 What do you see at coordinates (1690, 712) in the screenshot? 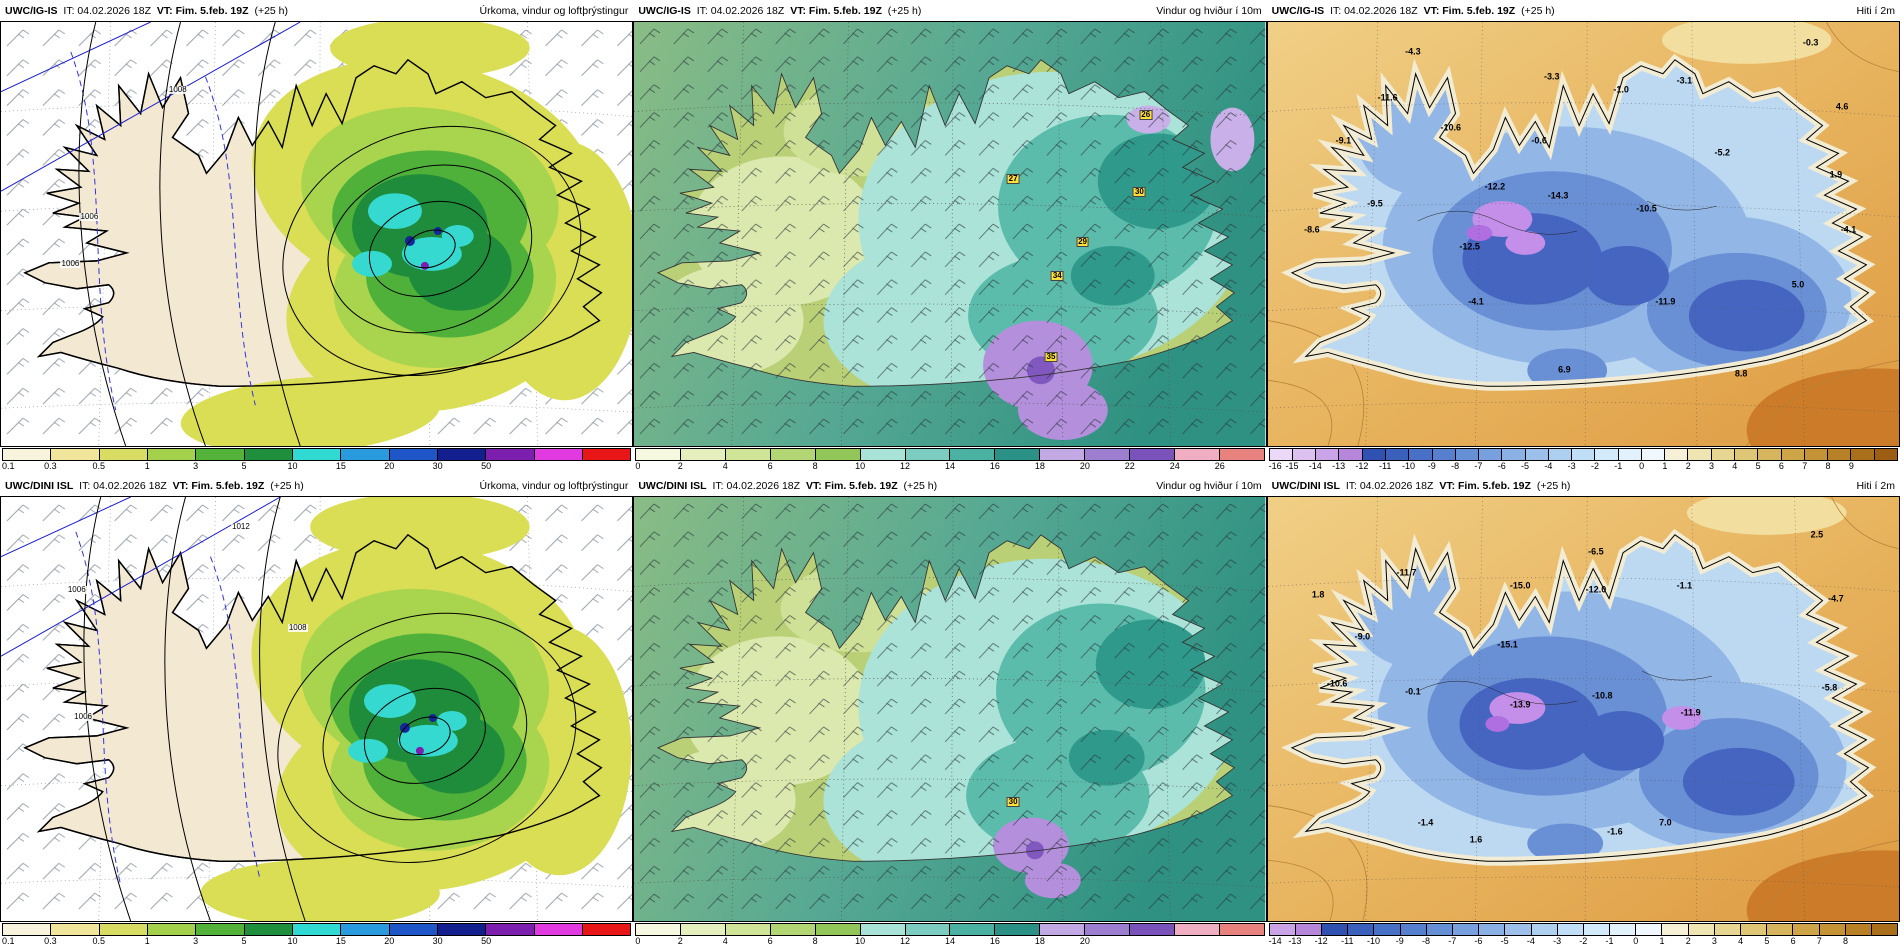
I see `temperature-label: -11.9` at bounding box center [1690, 712].